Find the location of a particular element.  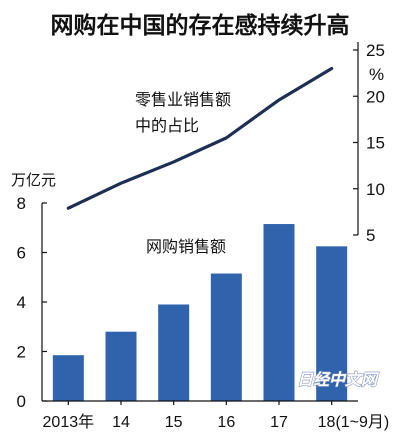

right-axis-ticks: 5 10 15 20 25 is located at coordinates (369, 143).